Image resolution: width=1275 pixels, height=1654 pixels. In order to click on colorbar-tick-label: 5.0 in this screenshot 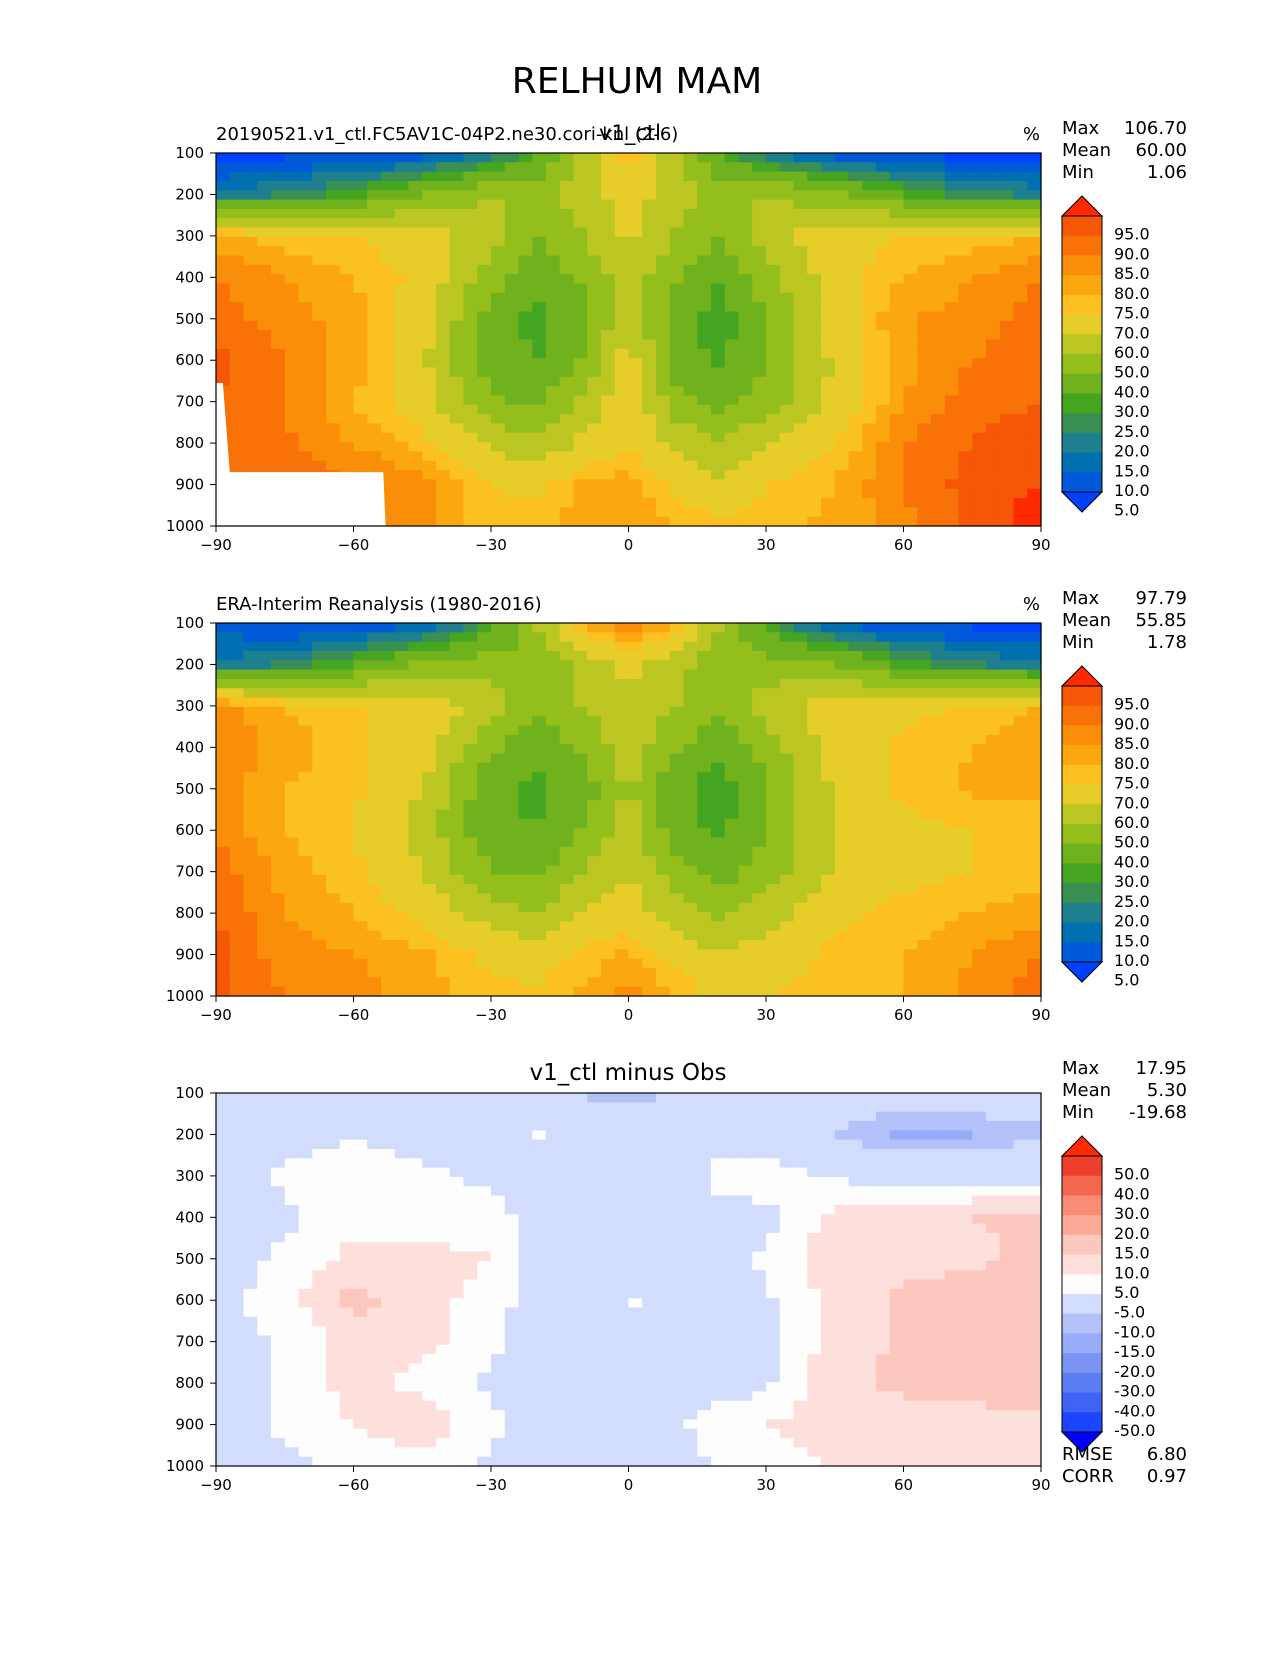, I will do `click(1126, 510)`.